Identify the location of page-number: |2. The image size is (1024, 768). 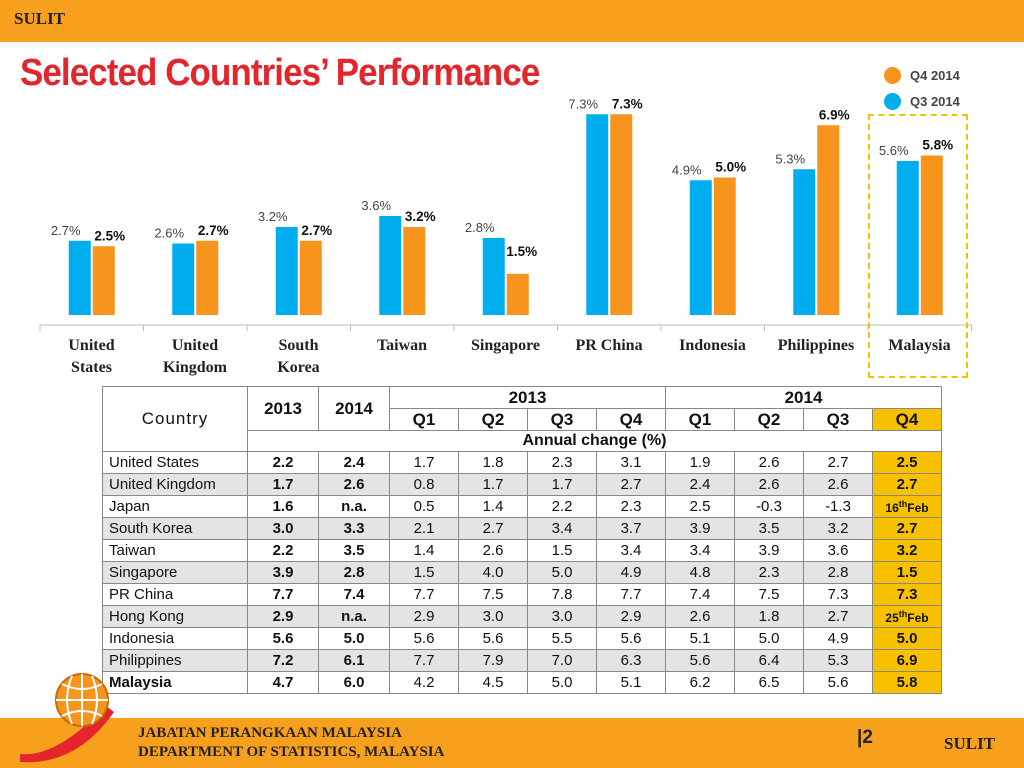
(865, 737).